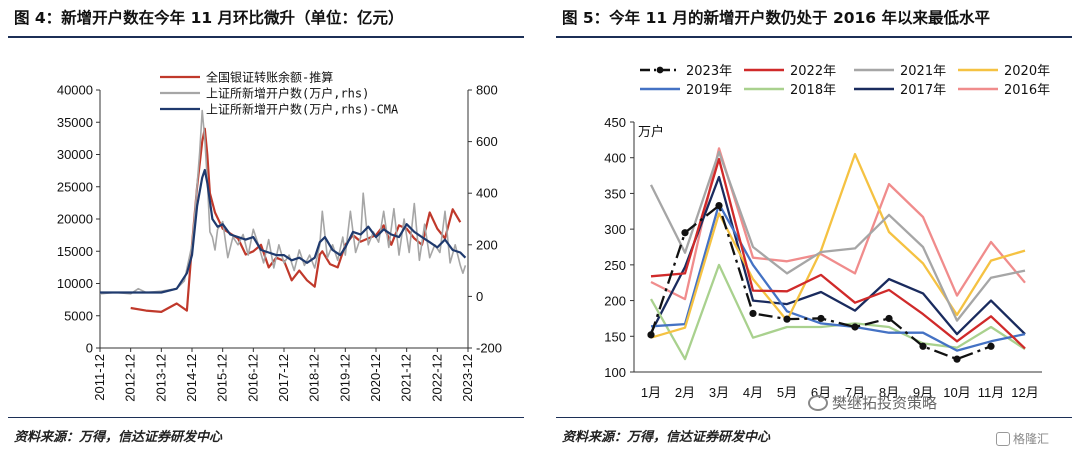  I want to click on figure-4-title: 图 4：新增开户数在今年 11 月环比微升（单位：亿元）, so click(209, 18).